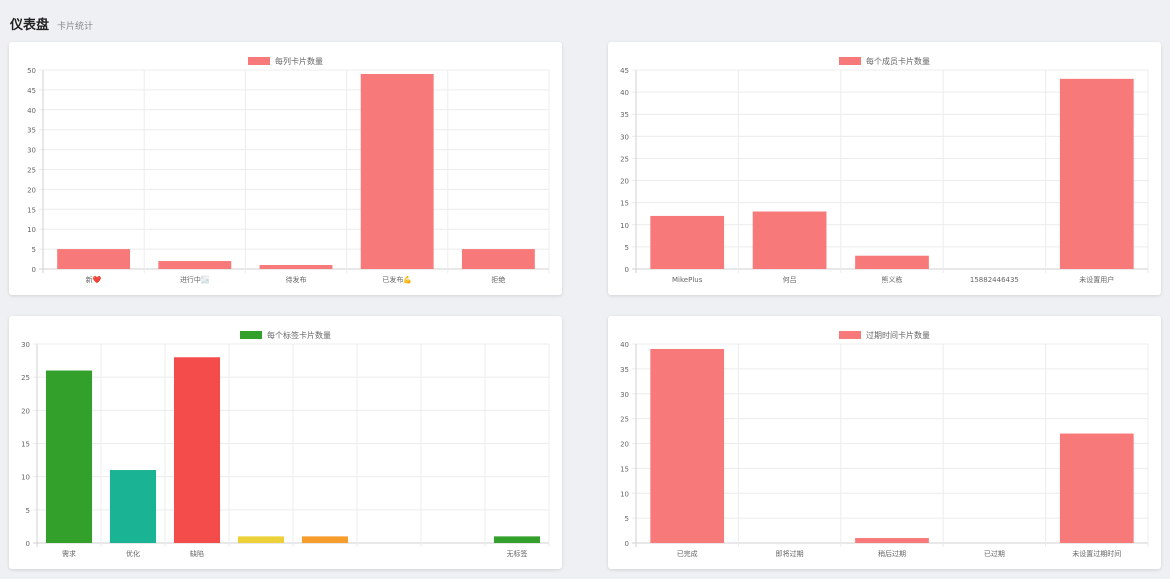 Image resolution: width=1170 pixels, height=579 pixels. What do you see at coordinates (994, 280) in the screenshot?
I see `x-tick-label: 15882446435` at bounding box center [994, 280].